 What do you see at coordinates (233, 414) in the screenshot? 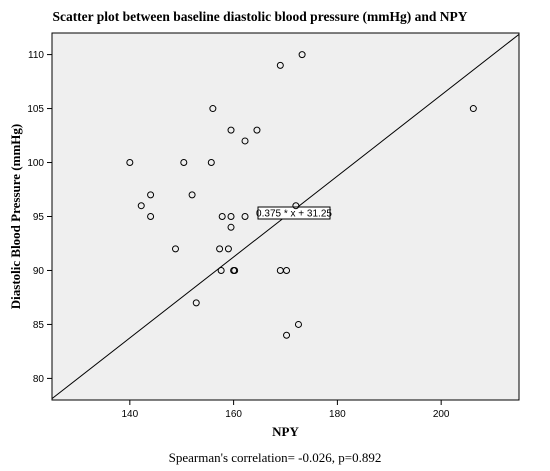
I see `x-tick-label: 160` at bounding box center [233, 414].